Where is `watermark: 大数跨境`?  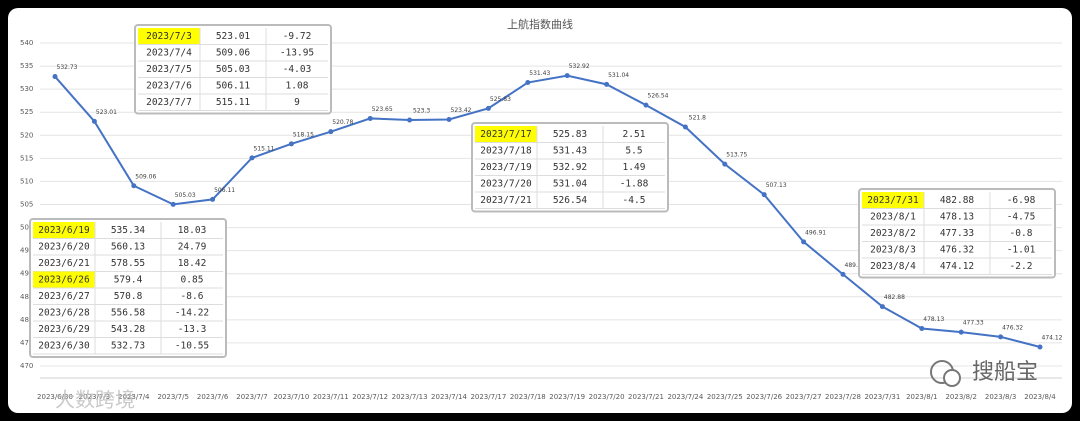
watermark: 大数跨境 is located at coordinates (95, 400).